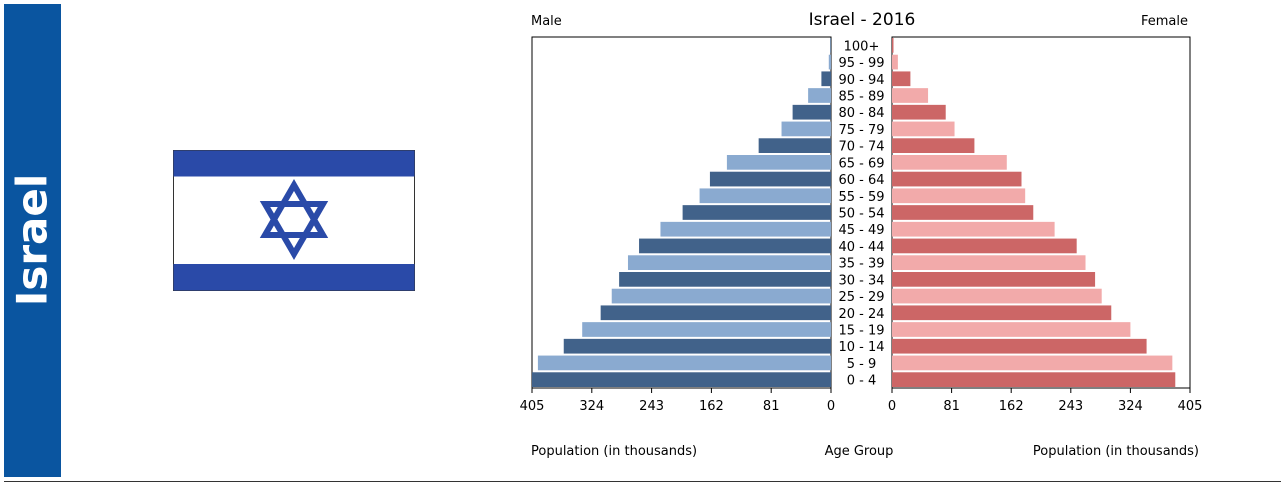 Image resolution: width=1281 pixels, height=485 pixels. I want to click on male-x-tick-label: 243, so click(651, 406).